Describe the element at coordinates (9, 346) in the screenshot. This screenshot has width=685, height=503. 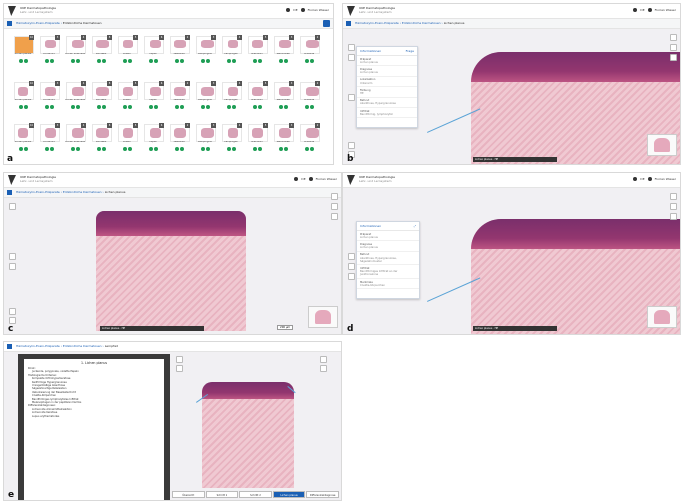
I see `menu-icon` at that location.